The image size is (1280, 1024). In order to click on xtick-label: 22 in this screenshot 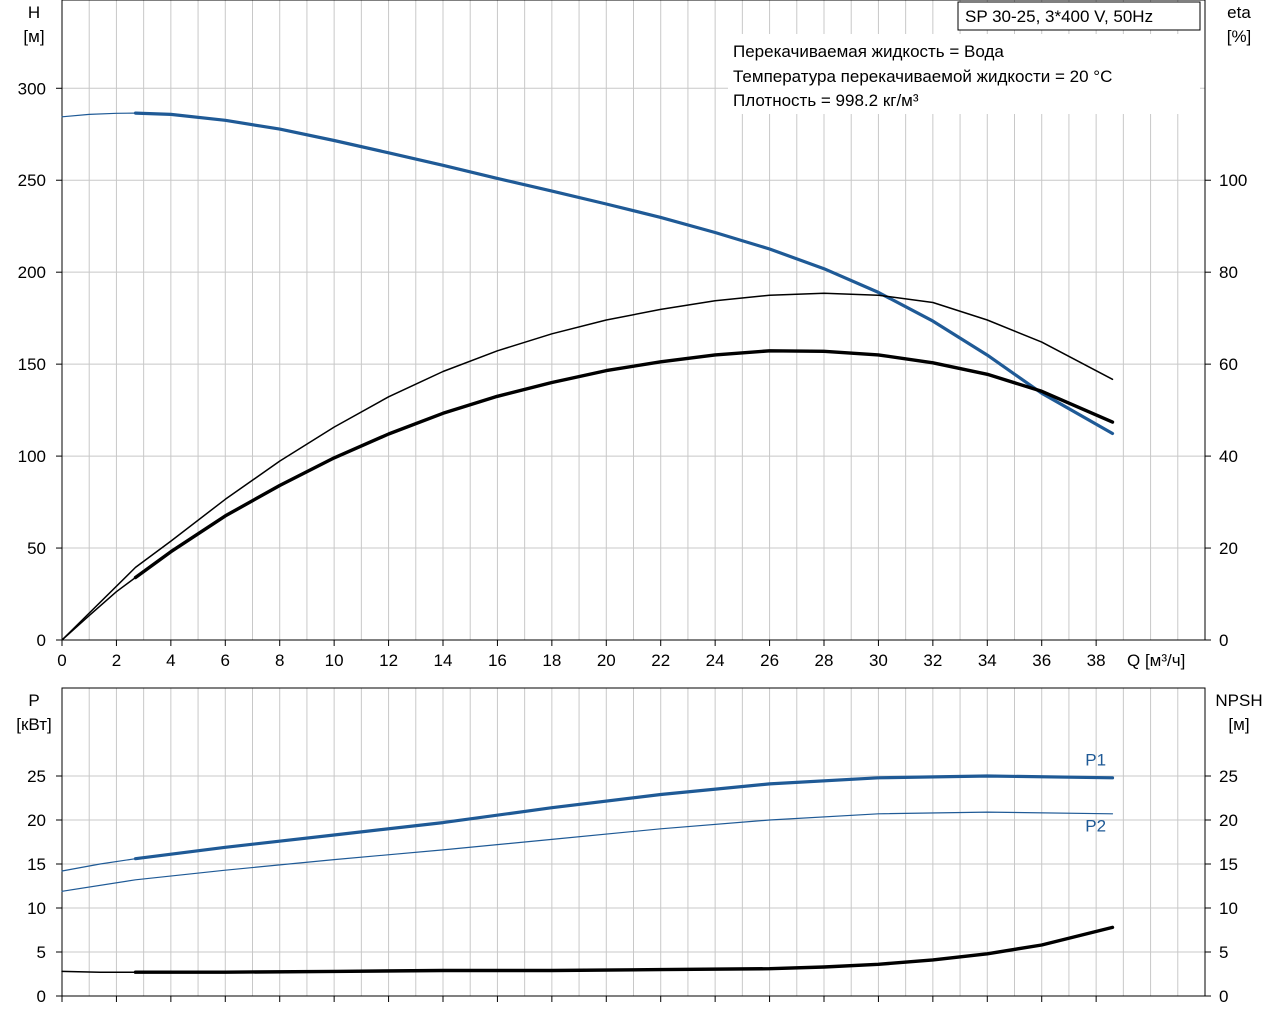, I will do `click(660, 660)`.